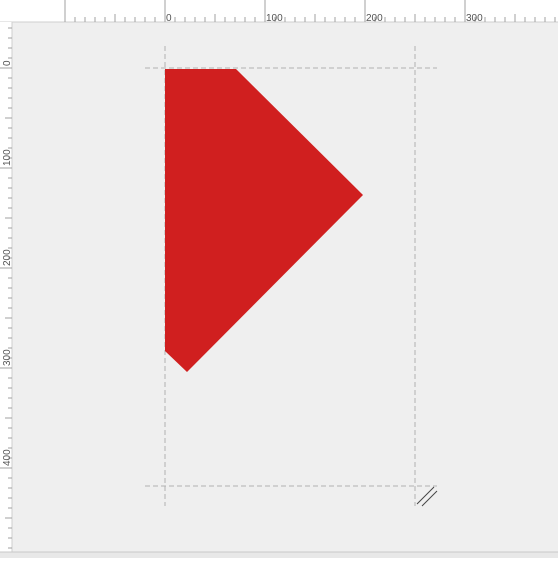  What do you see at coordinates (7, 457) in the screenshot?
I see `v-ruler-label-400: 400` at bounding box center [7, 457].